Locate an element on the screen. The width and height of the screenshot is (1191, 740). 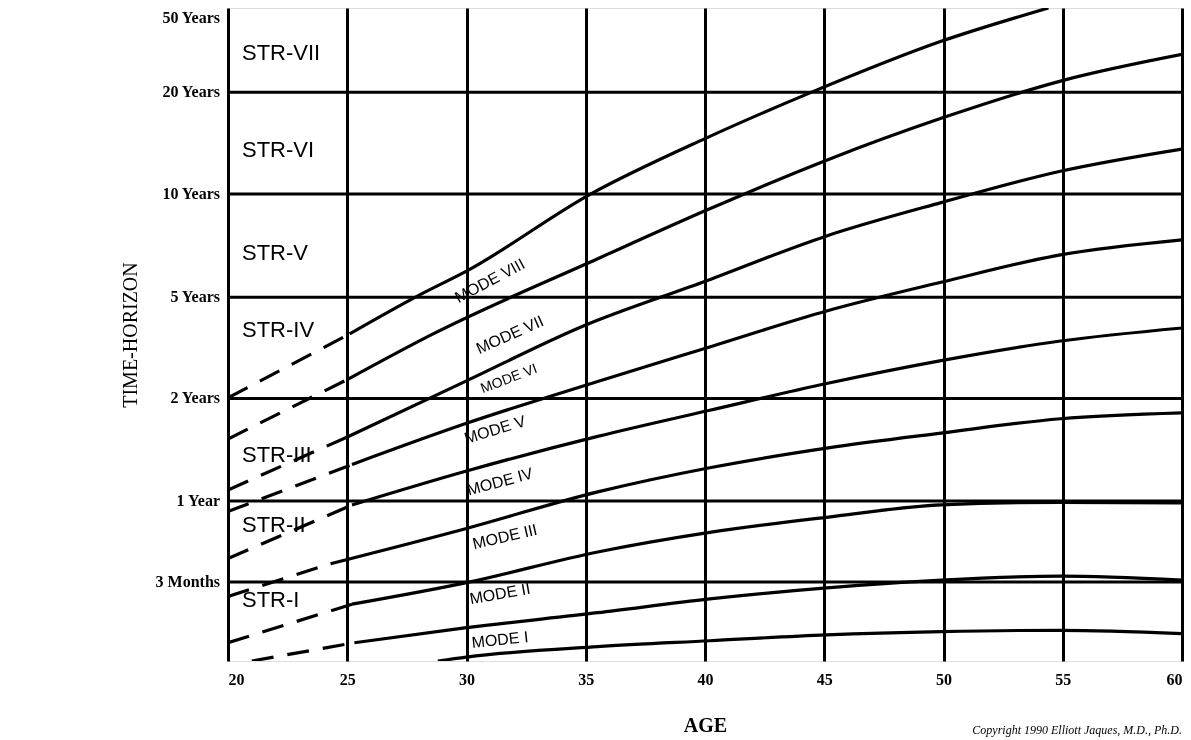
ref-line-label: 1 Year is located at coordinates (198, 501).